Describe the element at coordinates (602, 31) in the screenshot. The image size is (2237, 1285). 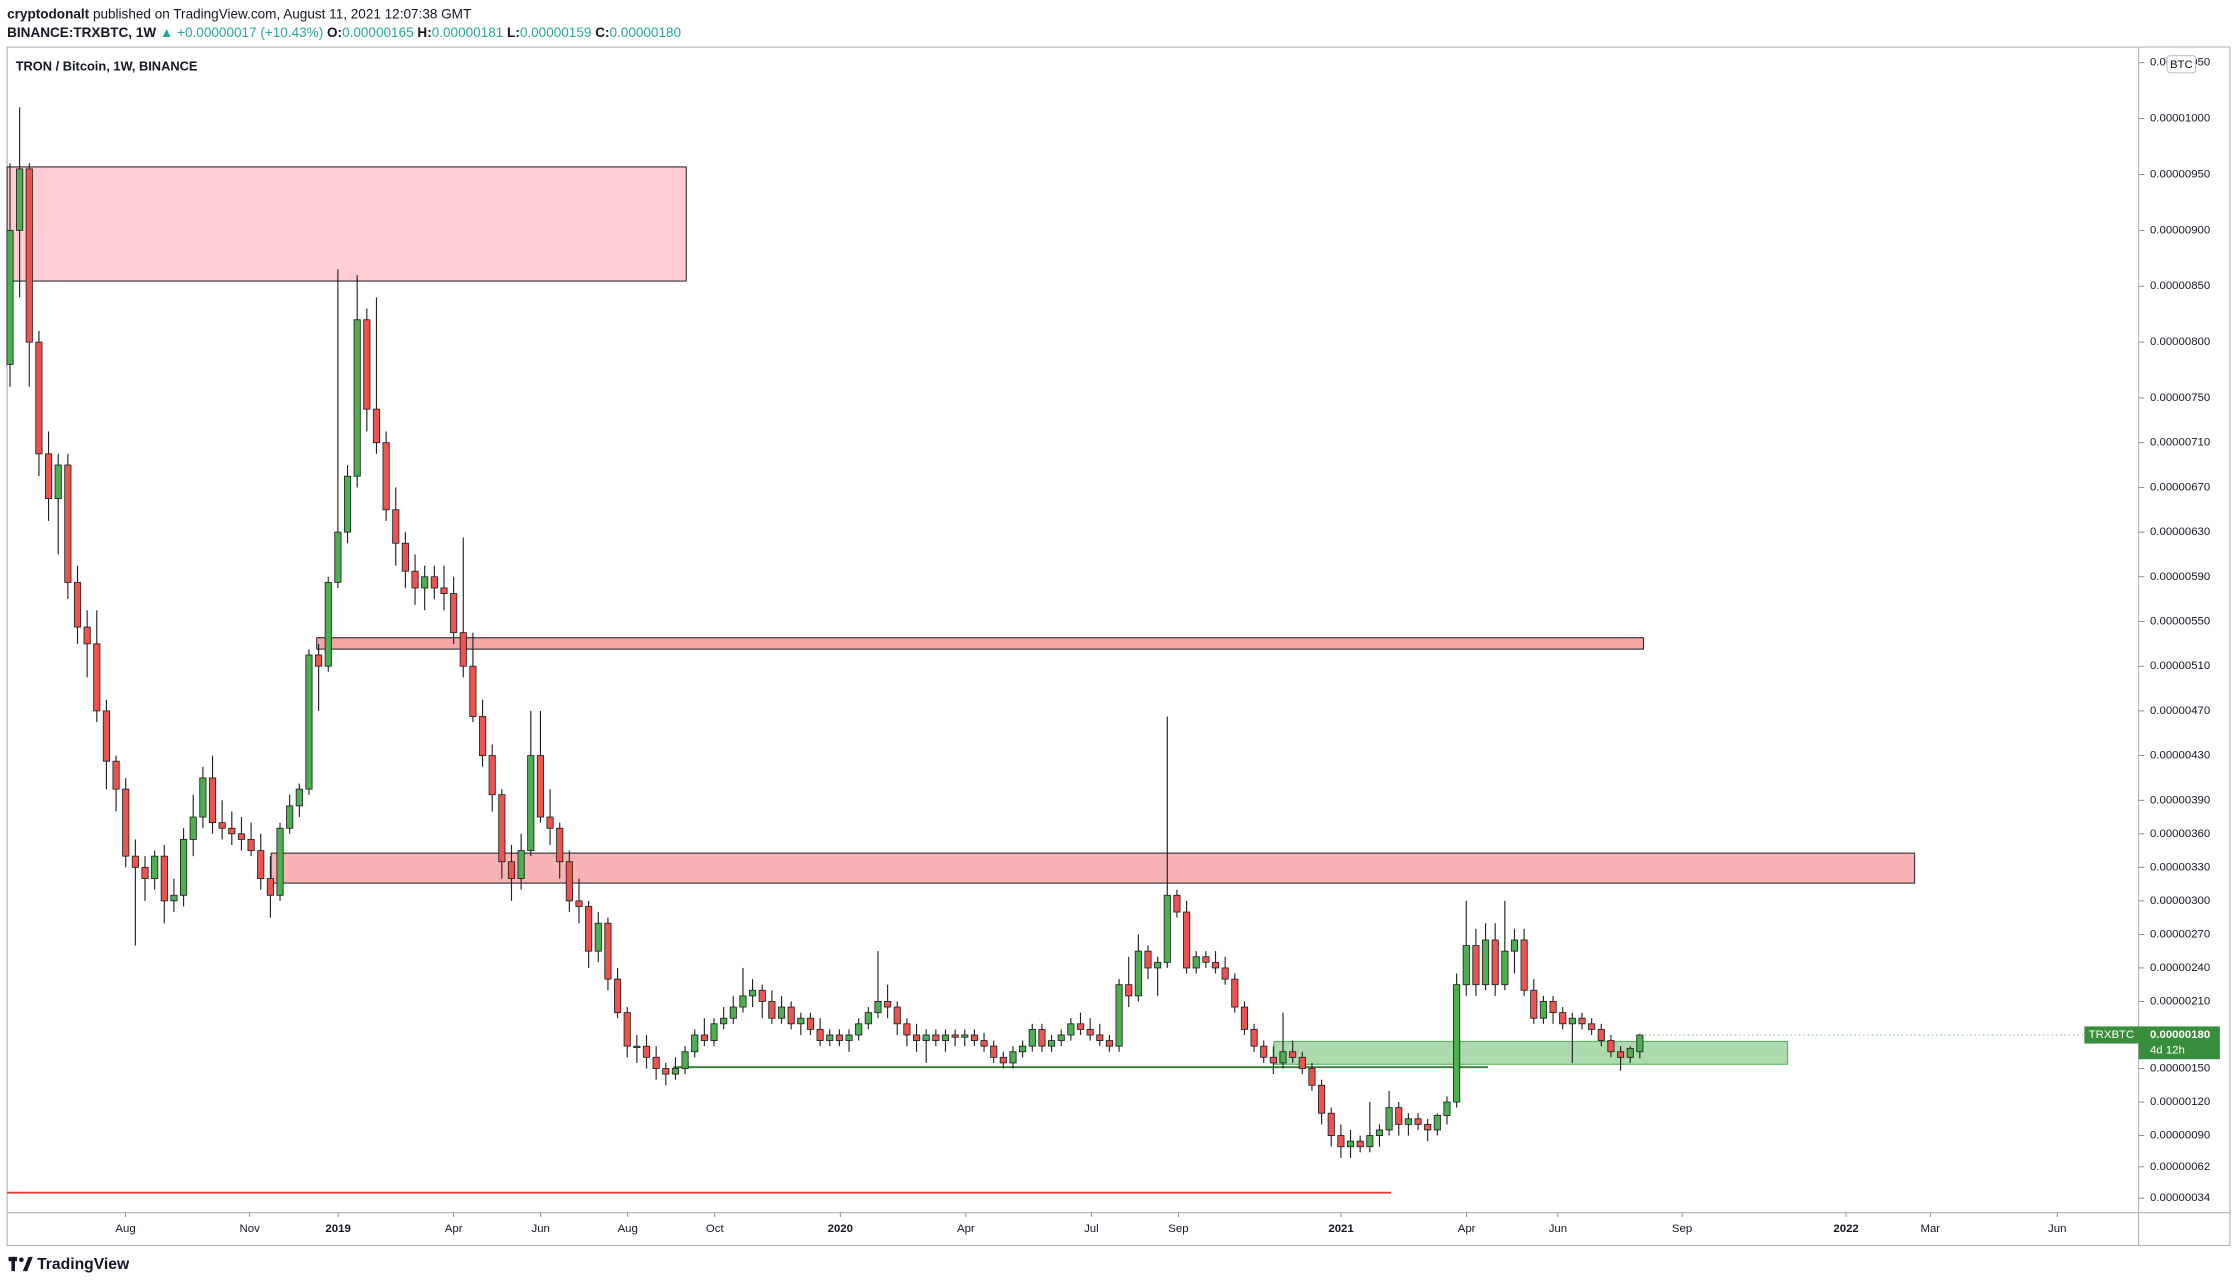
I see `close-label: C:` at that location.